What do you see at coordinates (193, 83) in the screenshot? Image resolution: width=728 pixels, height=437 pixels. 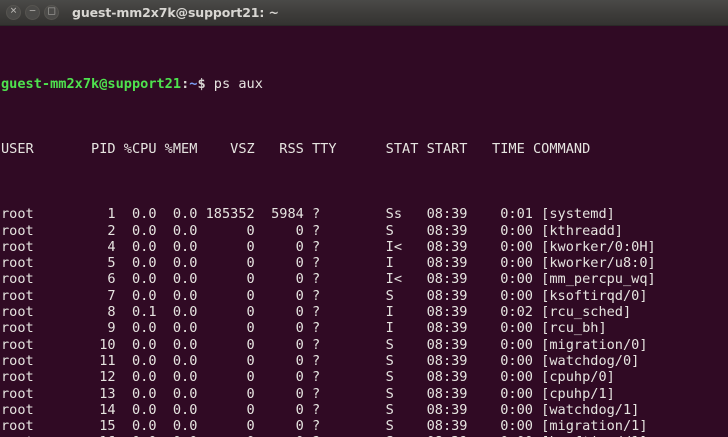 I see `prompt-path: ~` at bounding box center [193, 83].